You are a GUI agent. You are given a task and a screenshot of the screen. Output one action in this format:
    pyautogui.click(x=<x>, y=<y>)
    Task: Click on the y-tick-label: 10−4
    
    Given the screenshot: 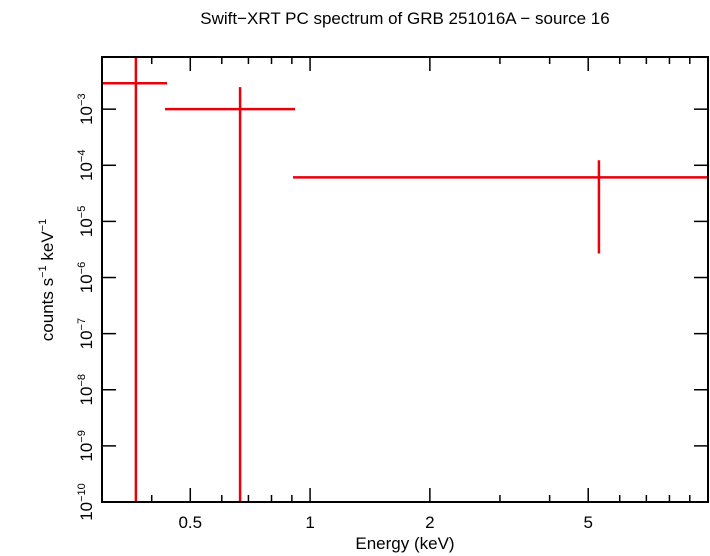 What is the action you would take?
    pyautogui.click(x=86, y=165)
    